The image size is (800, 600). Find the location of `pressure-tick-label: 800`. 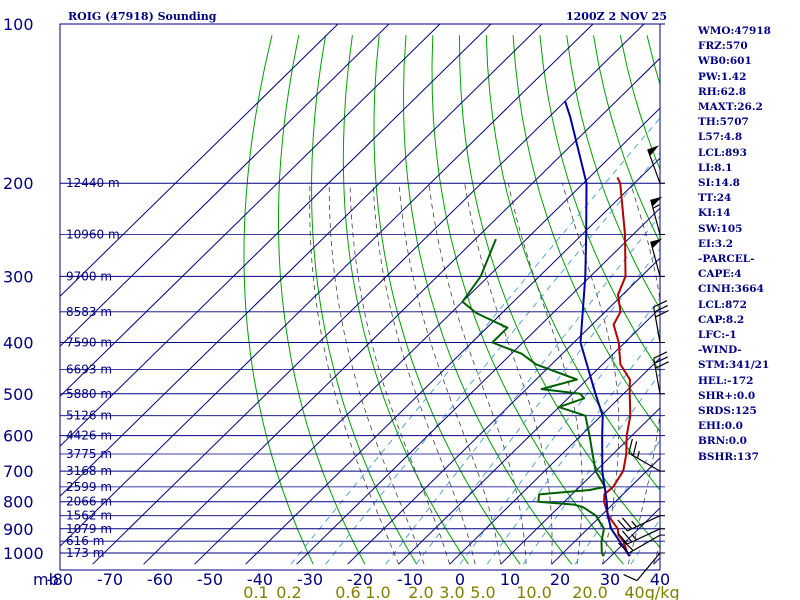

pressure-tick-label: 800 is located at coordinates (18, 502).